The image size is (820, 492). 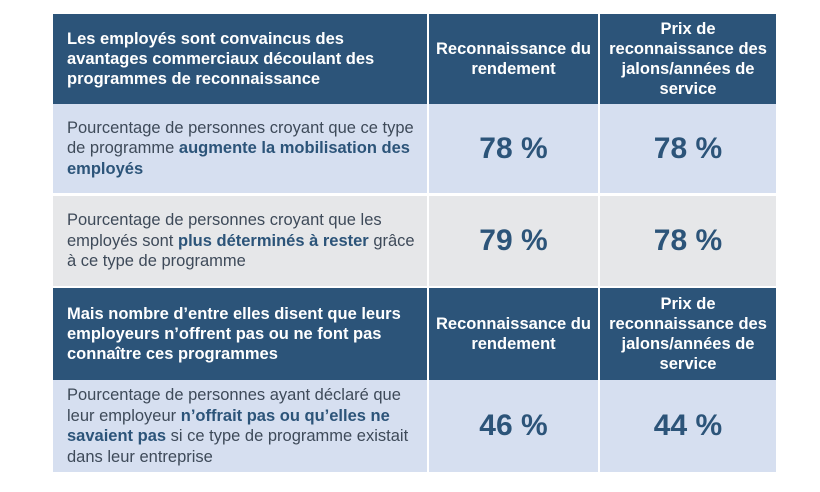 I want to click on value-service: 44 %, so click(x=687, y=426).